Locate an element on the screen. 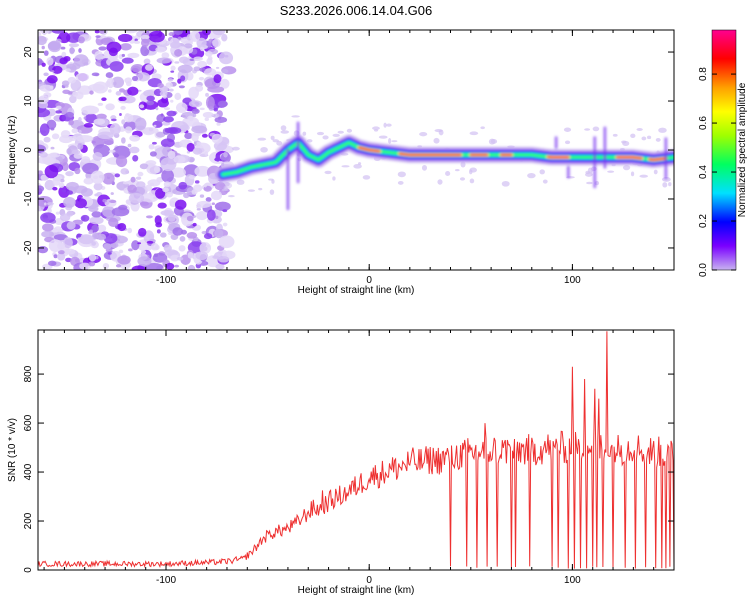 The image size is (750, 600). snr-x-axis-label: Height of straight line (km) is located at coordinates (356, 590).